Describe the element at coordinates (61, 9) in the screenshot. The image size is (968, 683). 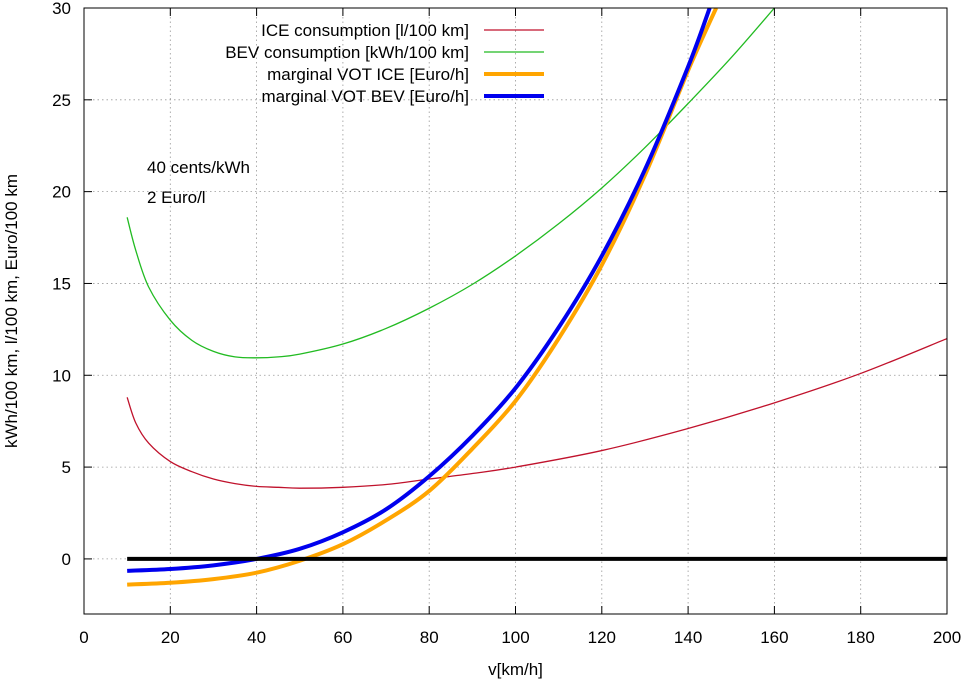
I see `y-tick-label: 30` at that location.